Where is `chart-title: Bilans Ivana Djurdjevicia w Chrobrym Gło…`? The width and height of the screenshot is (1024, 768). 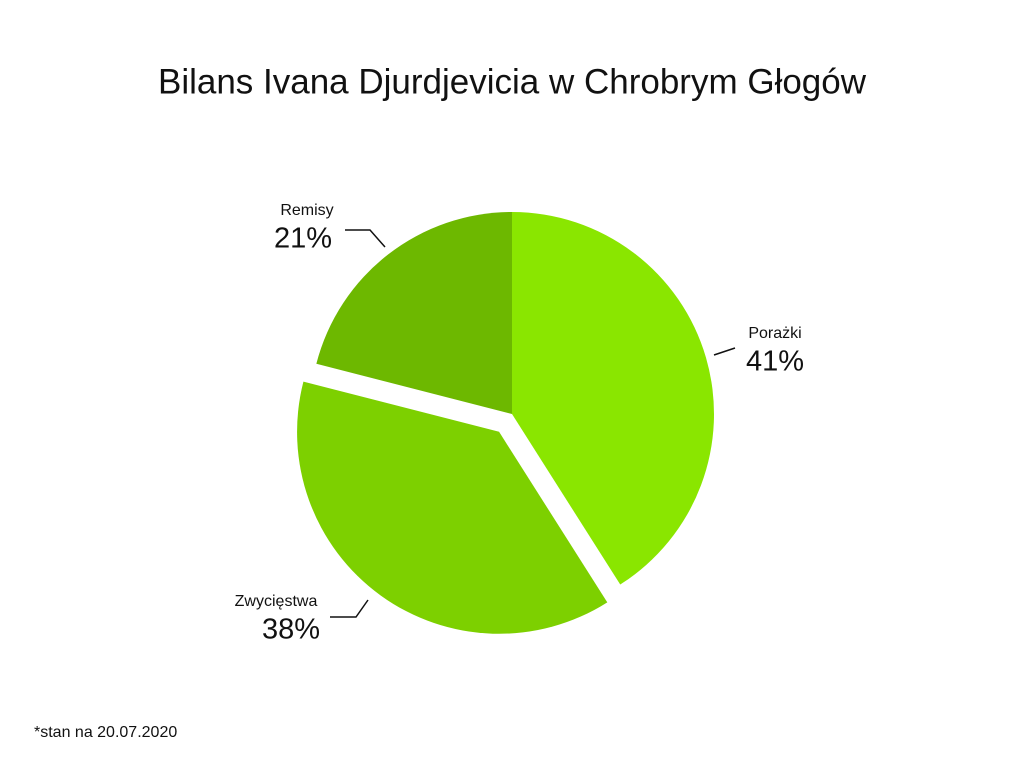
chart-title: Bilans Ivana Djurdjevicia w Chrobrym Gło… is located at coordinates (512, 81).